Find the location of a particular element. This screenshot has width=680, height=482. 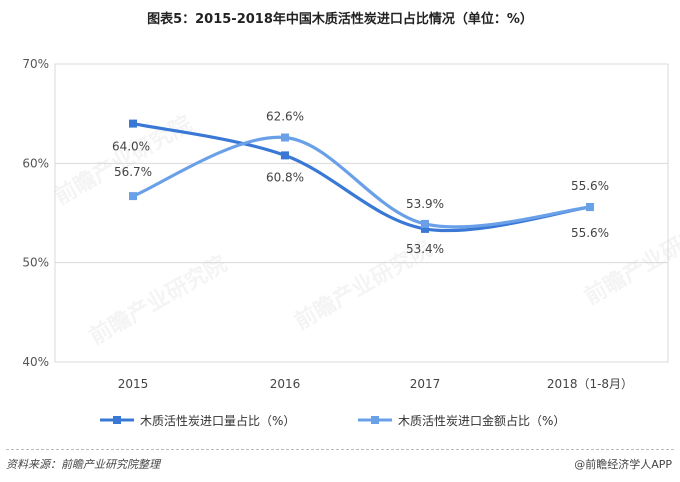

data-label: 62.6% is located at coordinates (285, 117).